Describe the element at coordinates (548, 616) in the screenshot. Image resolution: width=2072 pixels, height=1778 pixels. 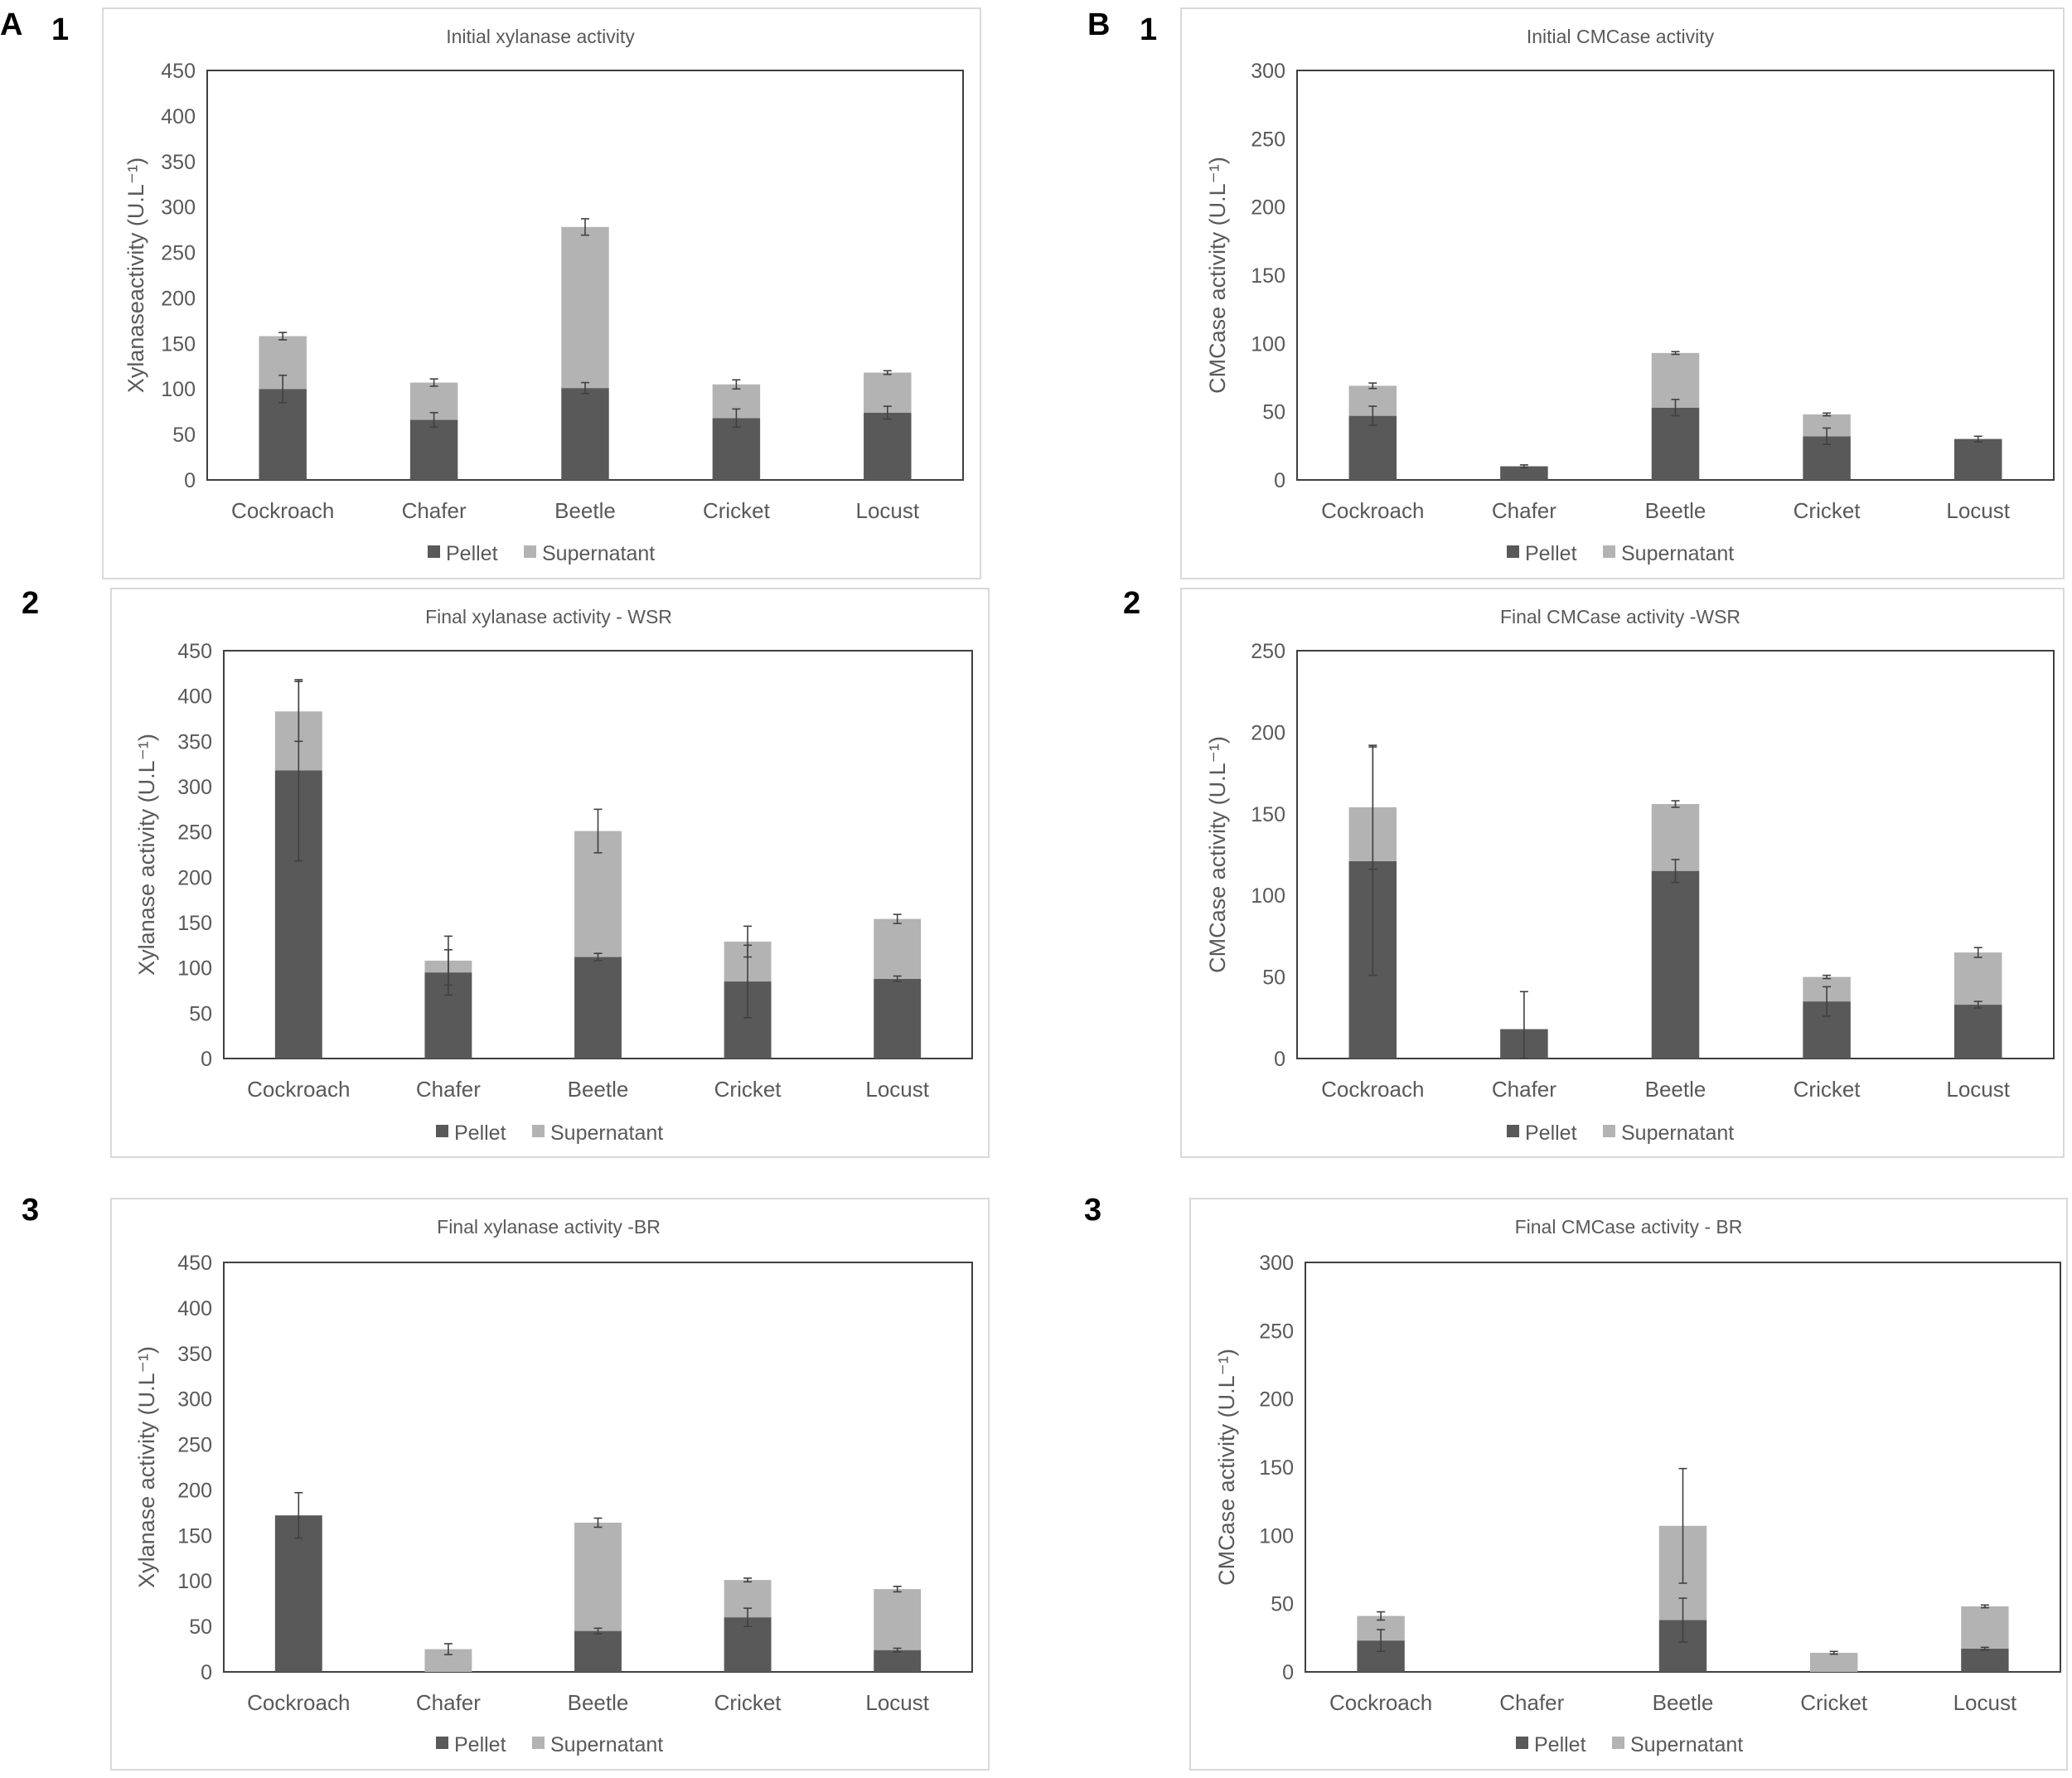
I see `chart-title: Final xylanase activity - WSR` at that location.